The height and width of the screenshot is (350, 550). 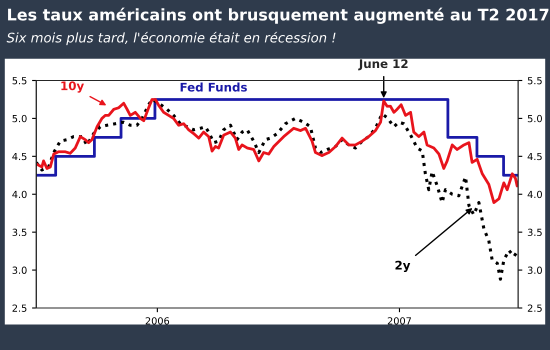 I want to click on y2-tick-label: 3.5, so click(x=535, y=232).